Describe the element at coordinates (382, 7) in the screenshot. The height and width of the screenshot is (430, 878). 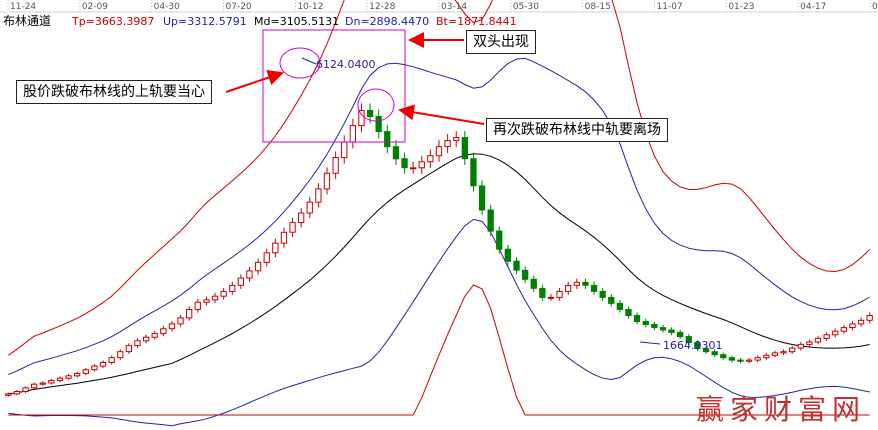
I see `x-tick-label: 12-28` at that location.